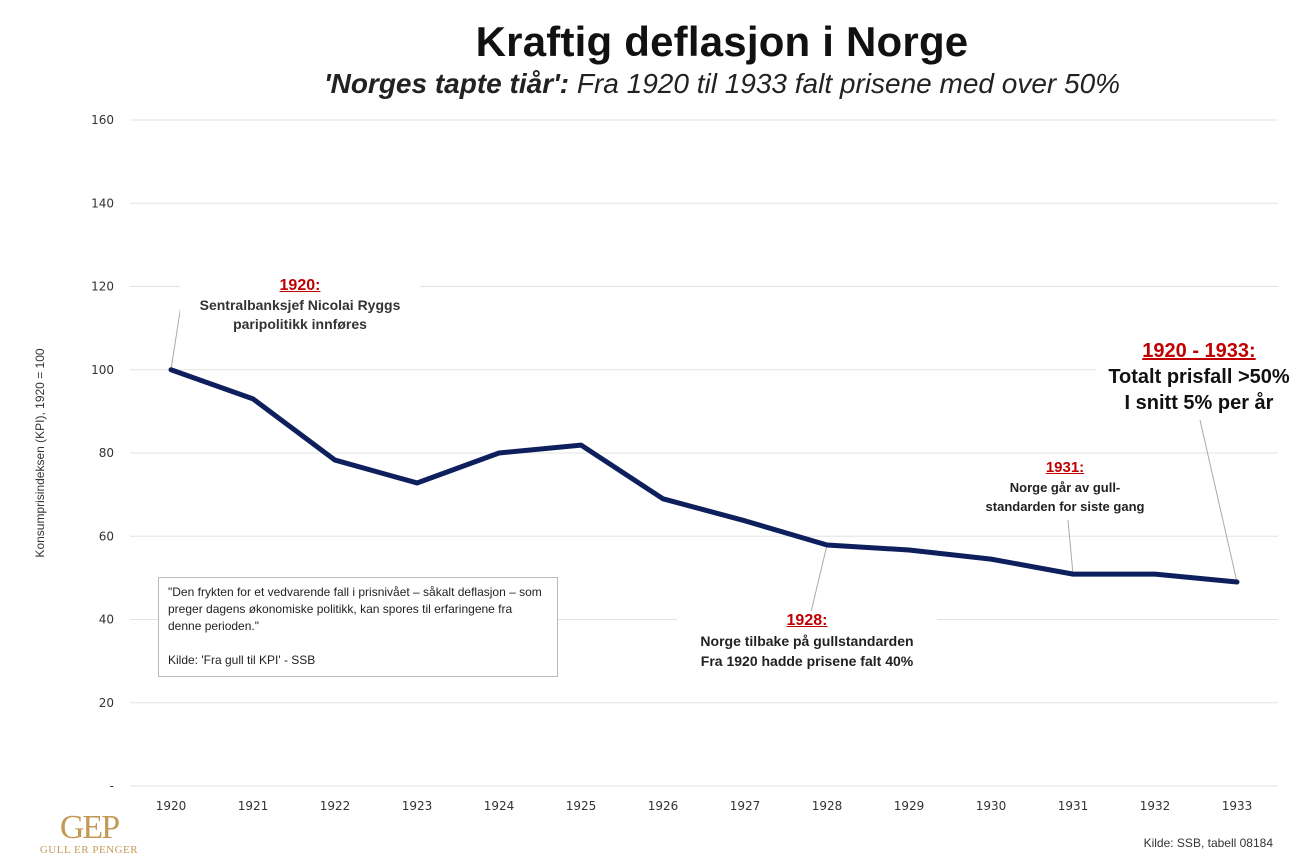  Describe the element at coordinates (745, 806) in the screenshot. I see `x-tick-label: 1927` at that location.